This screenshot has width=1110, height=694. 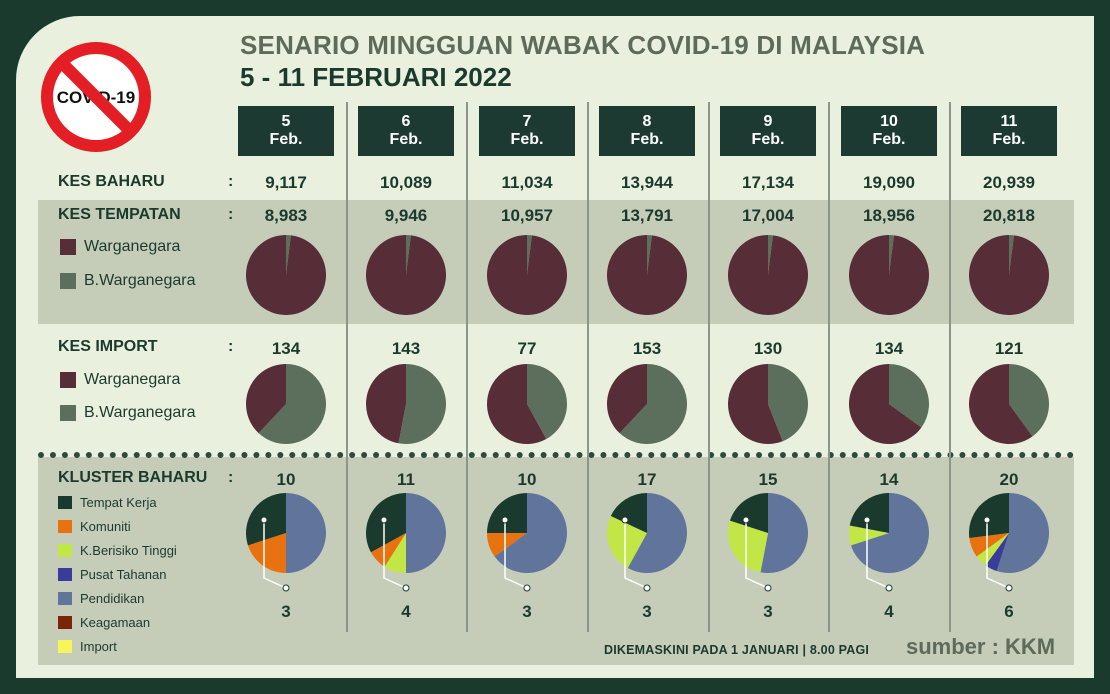 What do you see at coordinates (133, 477) in the screenshot?
I see `row-label-kluster-baharu: KLUSTER BAHARU` at bounding box center [133, 477].